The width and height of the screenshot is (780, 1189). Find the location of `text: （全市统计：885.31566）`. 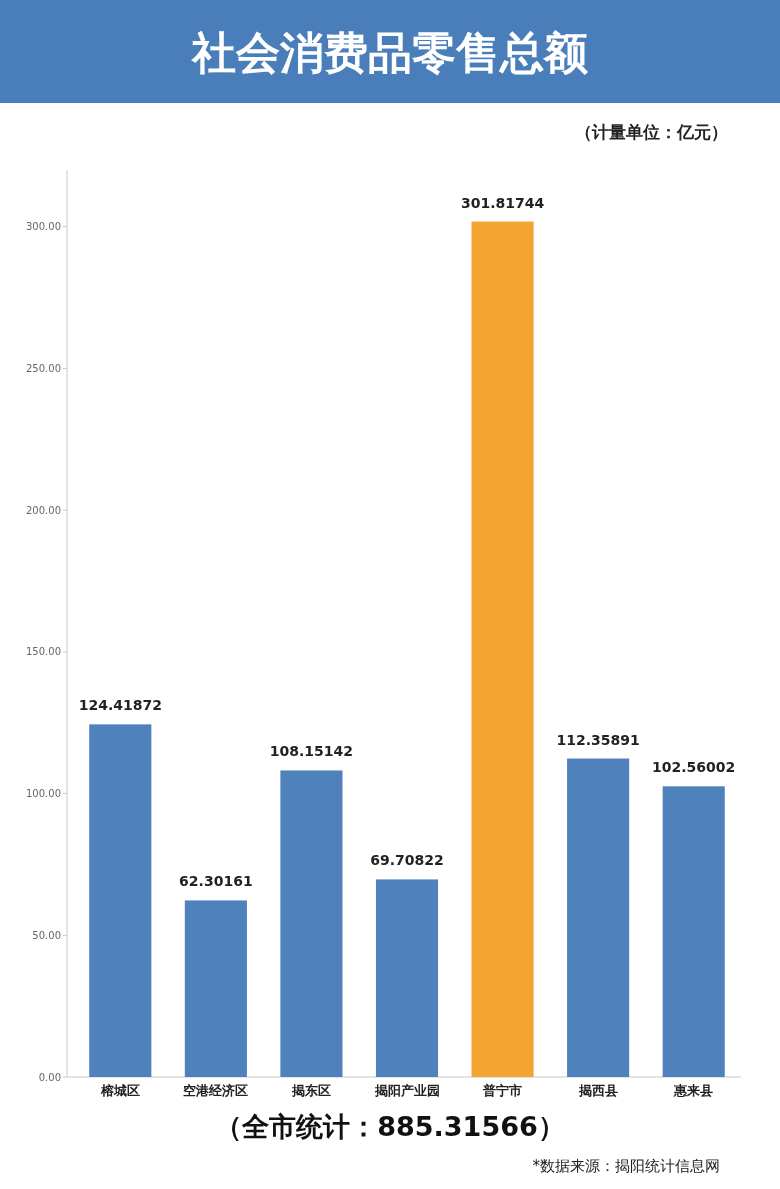

text: （全市统计：885.31566） is located at coordinates (390, 1126).